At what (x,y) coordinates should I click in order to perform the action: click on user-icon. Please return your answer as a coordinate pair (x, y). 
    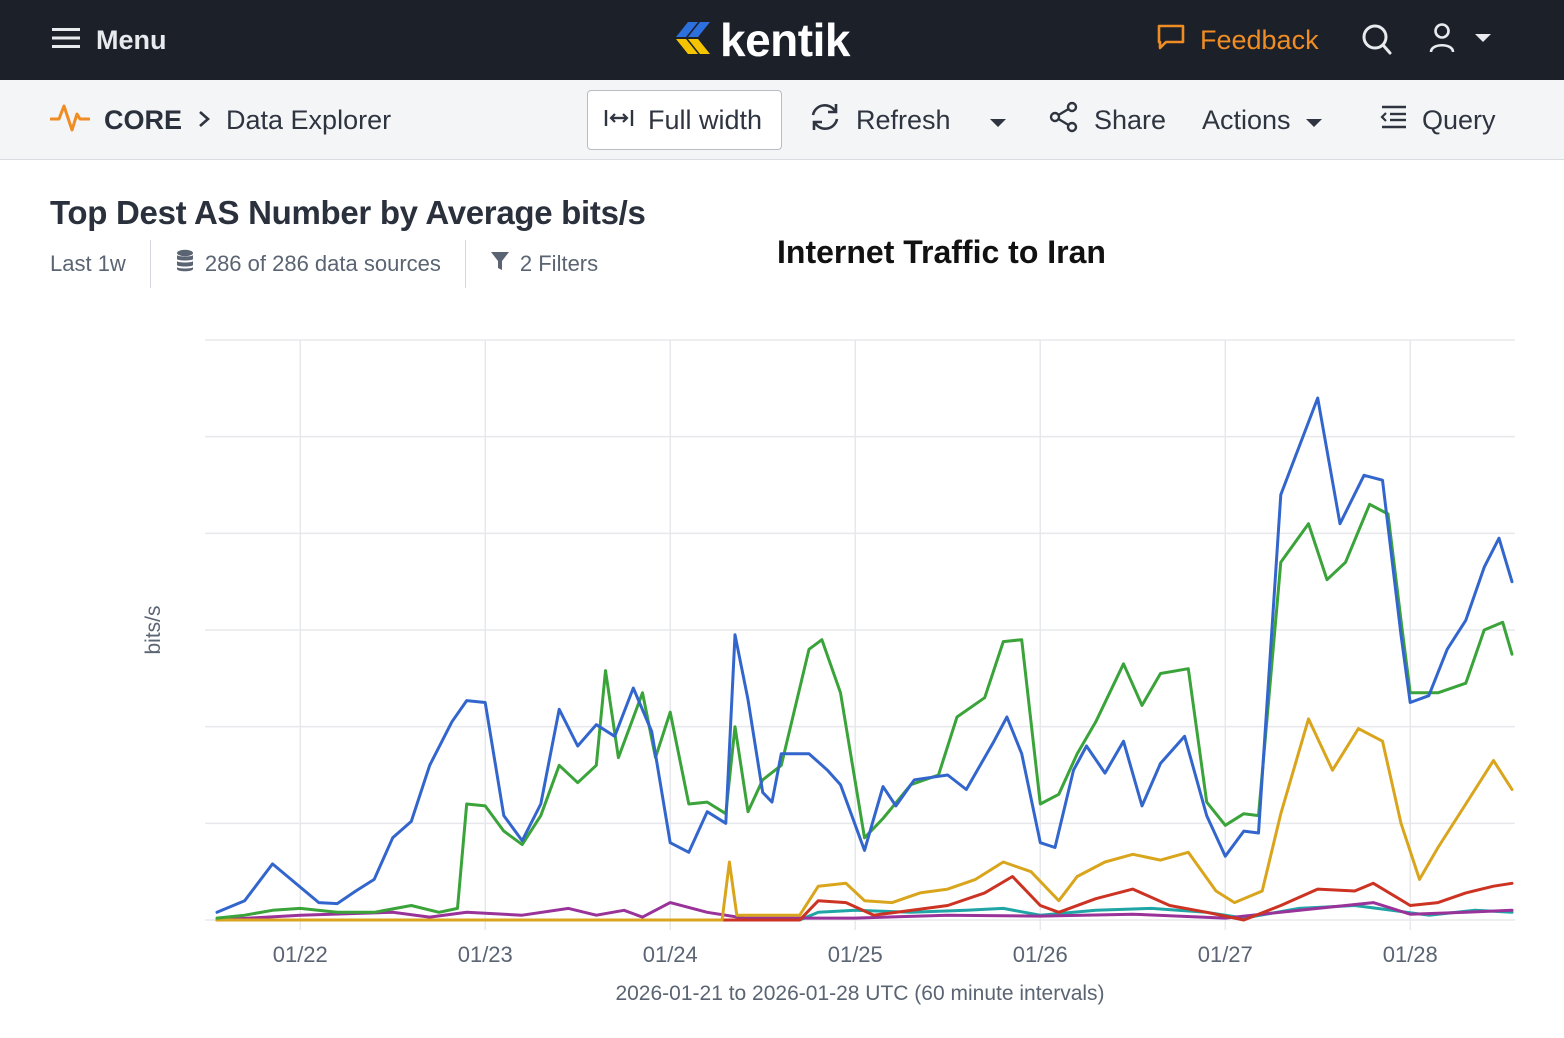
    Looking at the image, I should click on (1442, 40).